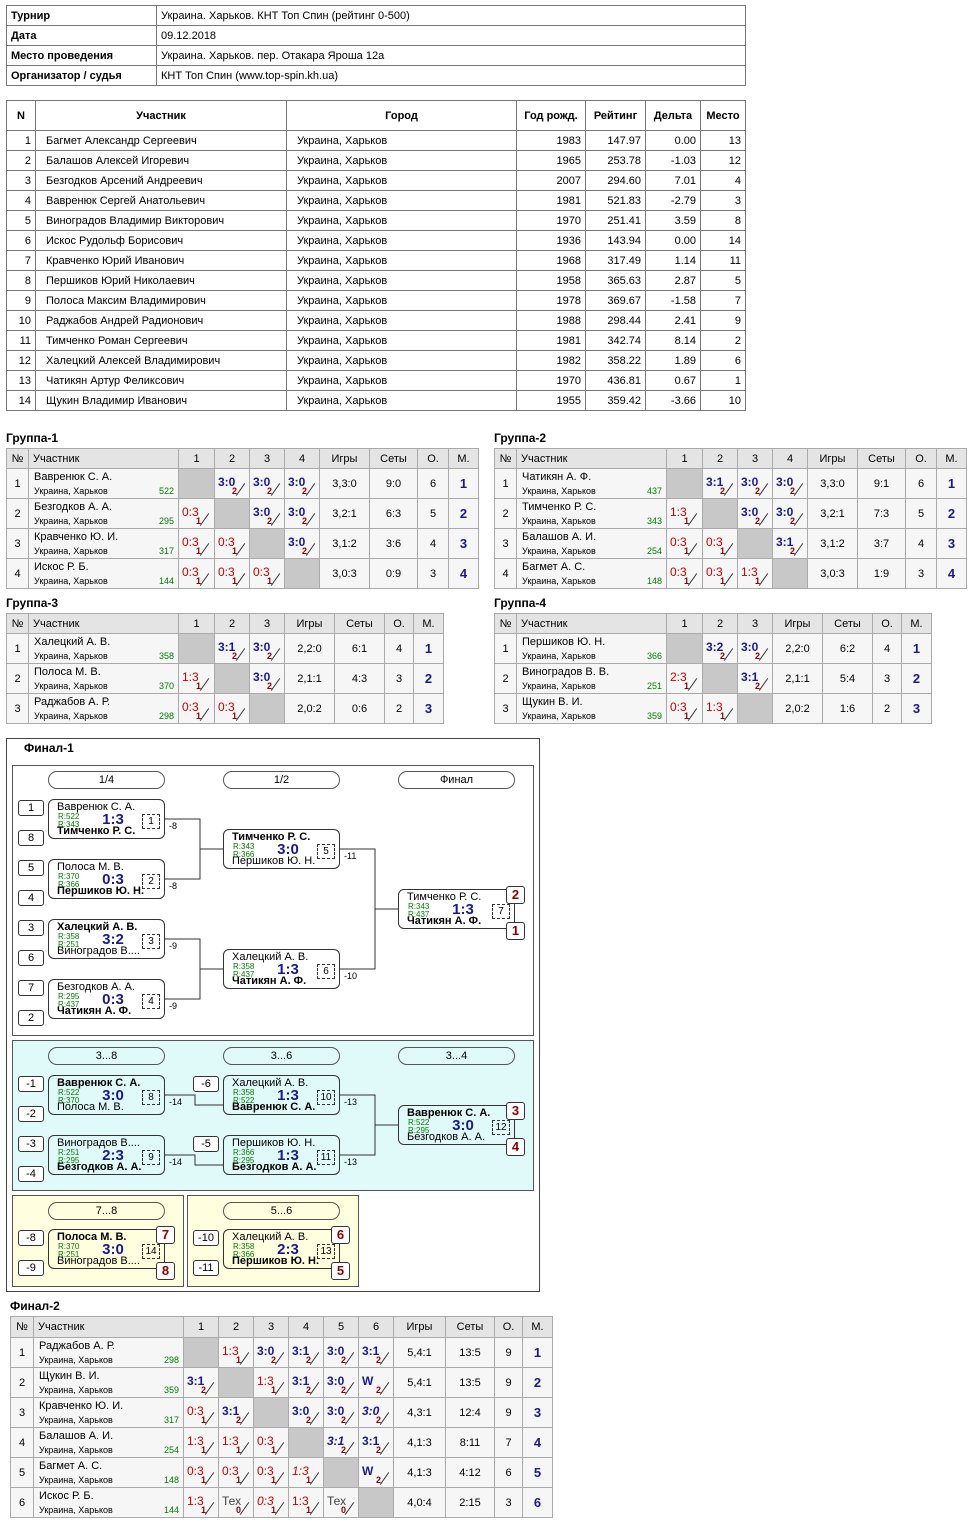  I want to click on result-score: 0:3, so click(678, 572).